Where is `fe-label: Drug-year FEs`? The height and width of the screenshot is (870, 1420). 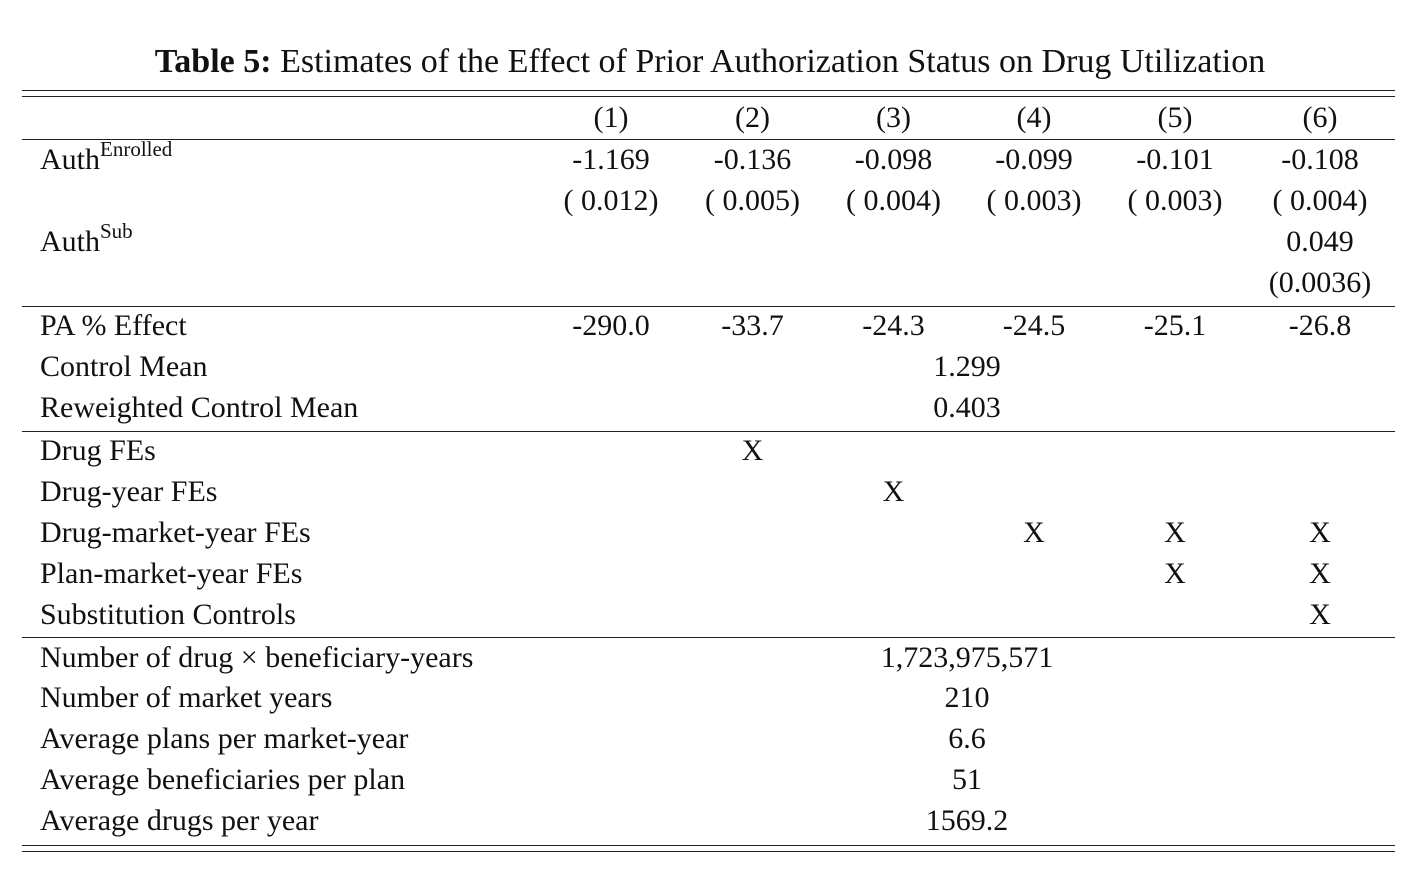
fe-label: Drug-year FEs is located at coordinates (129, 491).